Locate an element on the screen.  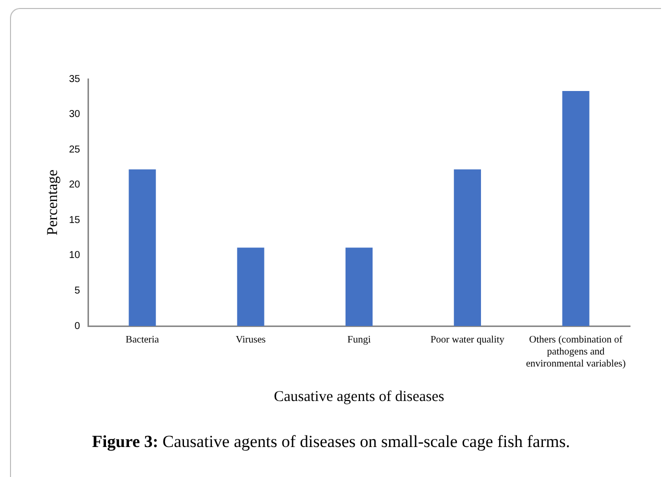
y-tick-label: 10 is located at coordinates (75, 256).